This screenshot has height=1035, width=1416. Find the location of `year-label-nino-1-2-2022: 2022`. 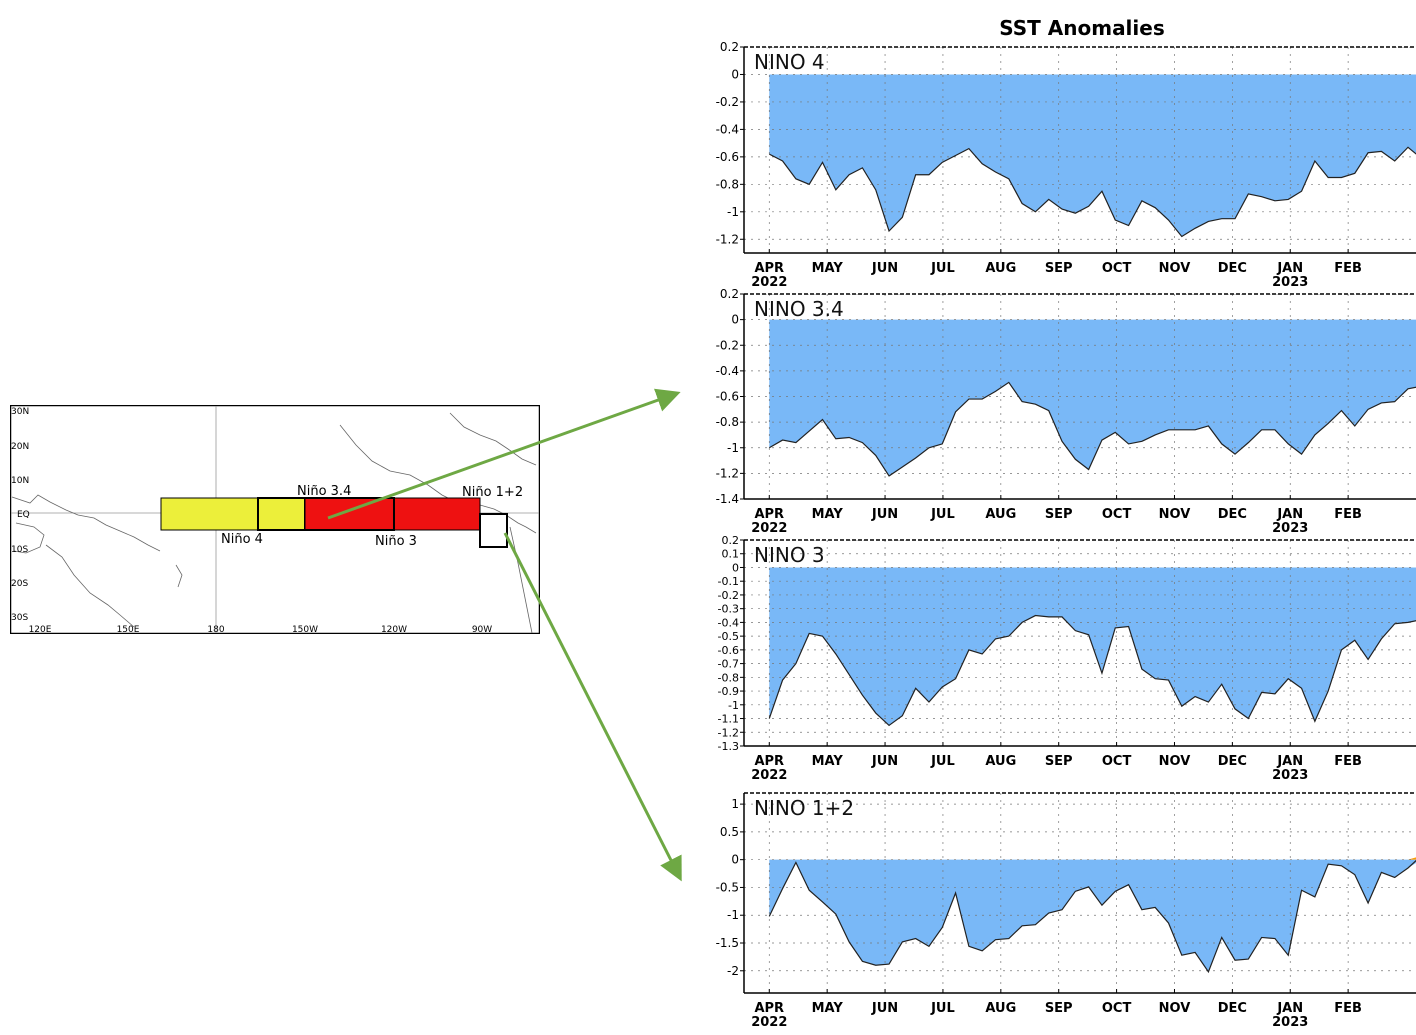

year-label-nino-1-2-2022: 2022 is located at coordinates (769, 1022).